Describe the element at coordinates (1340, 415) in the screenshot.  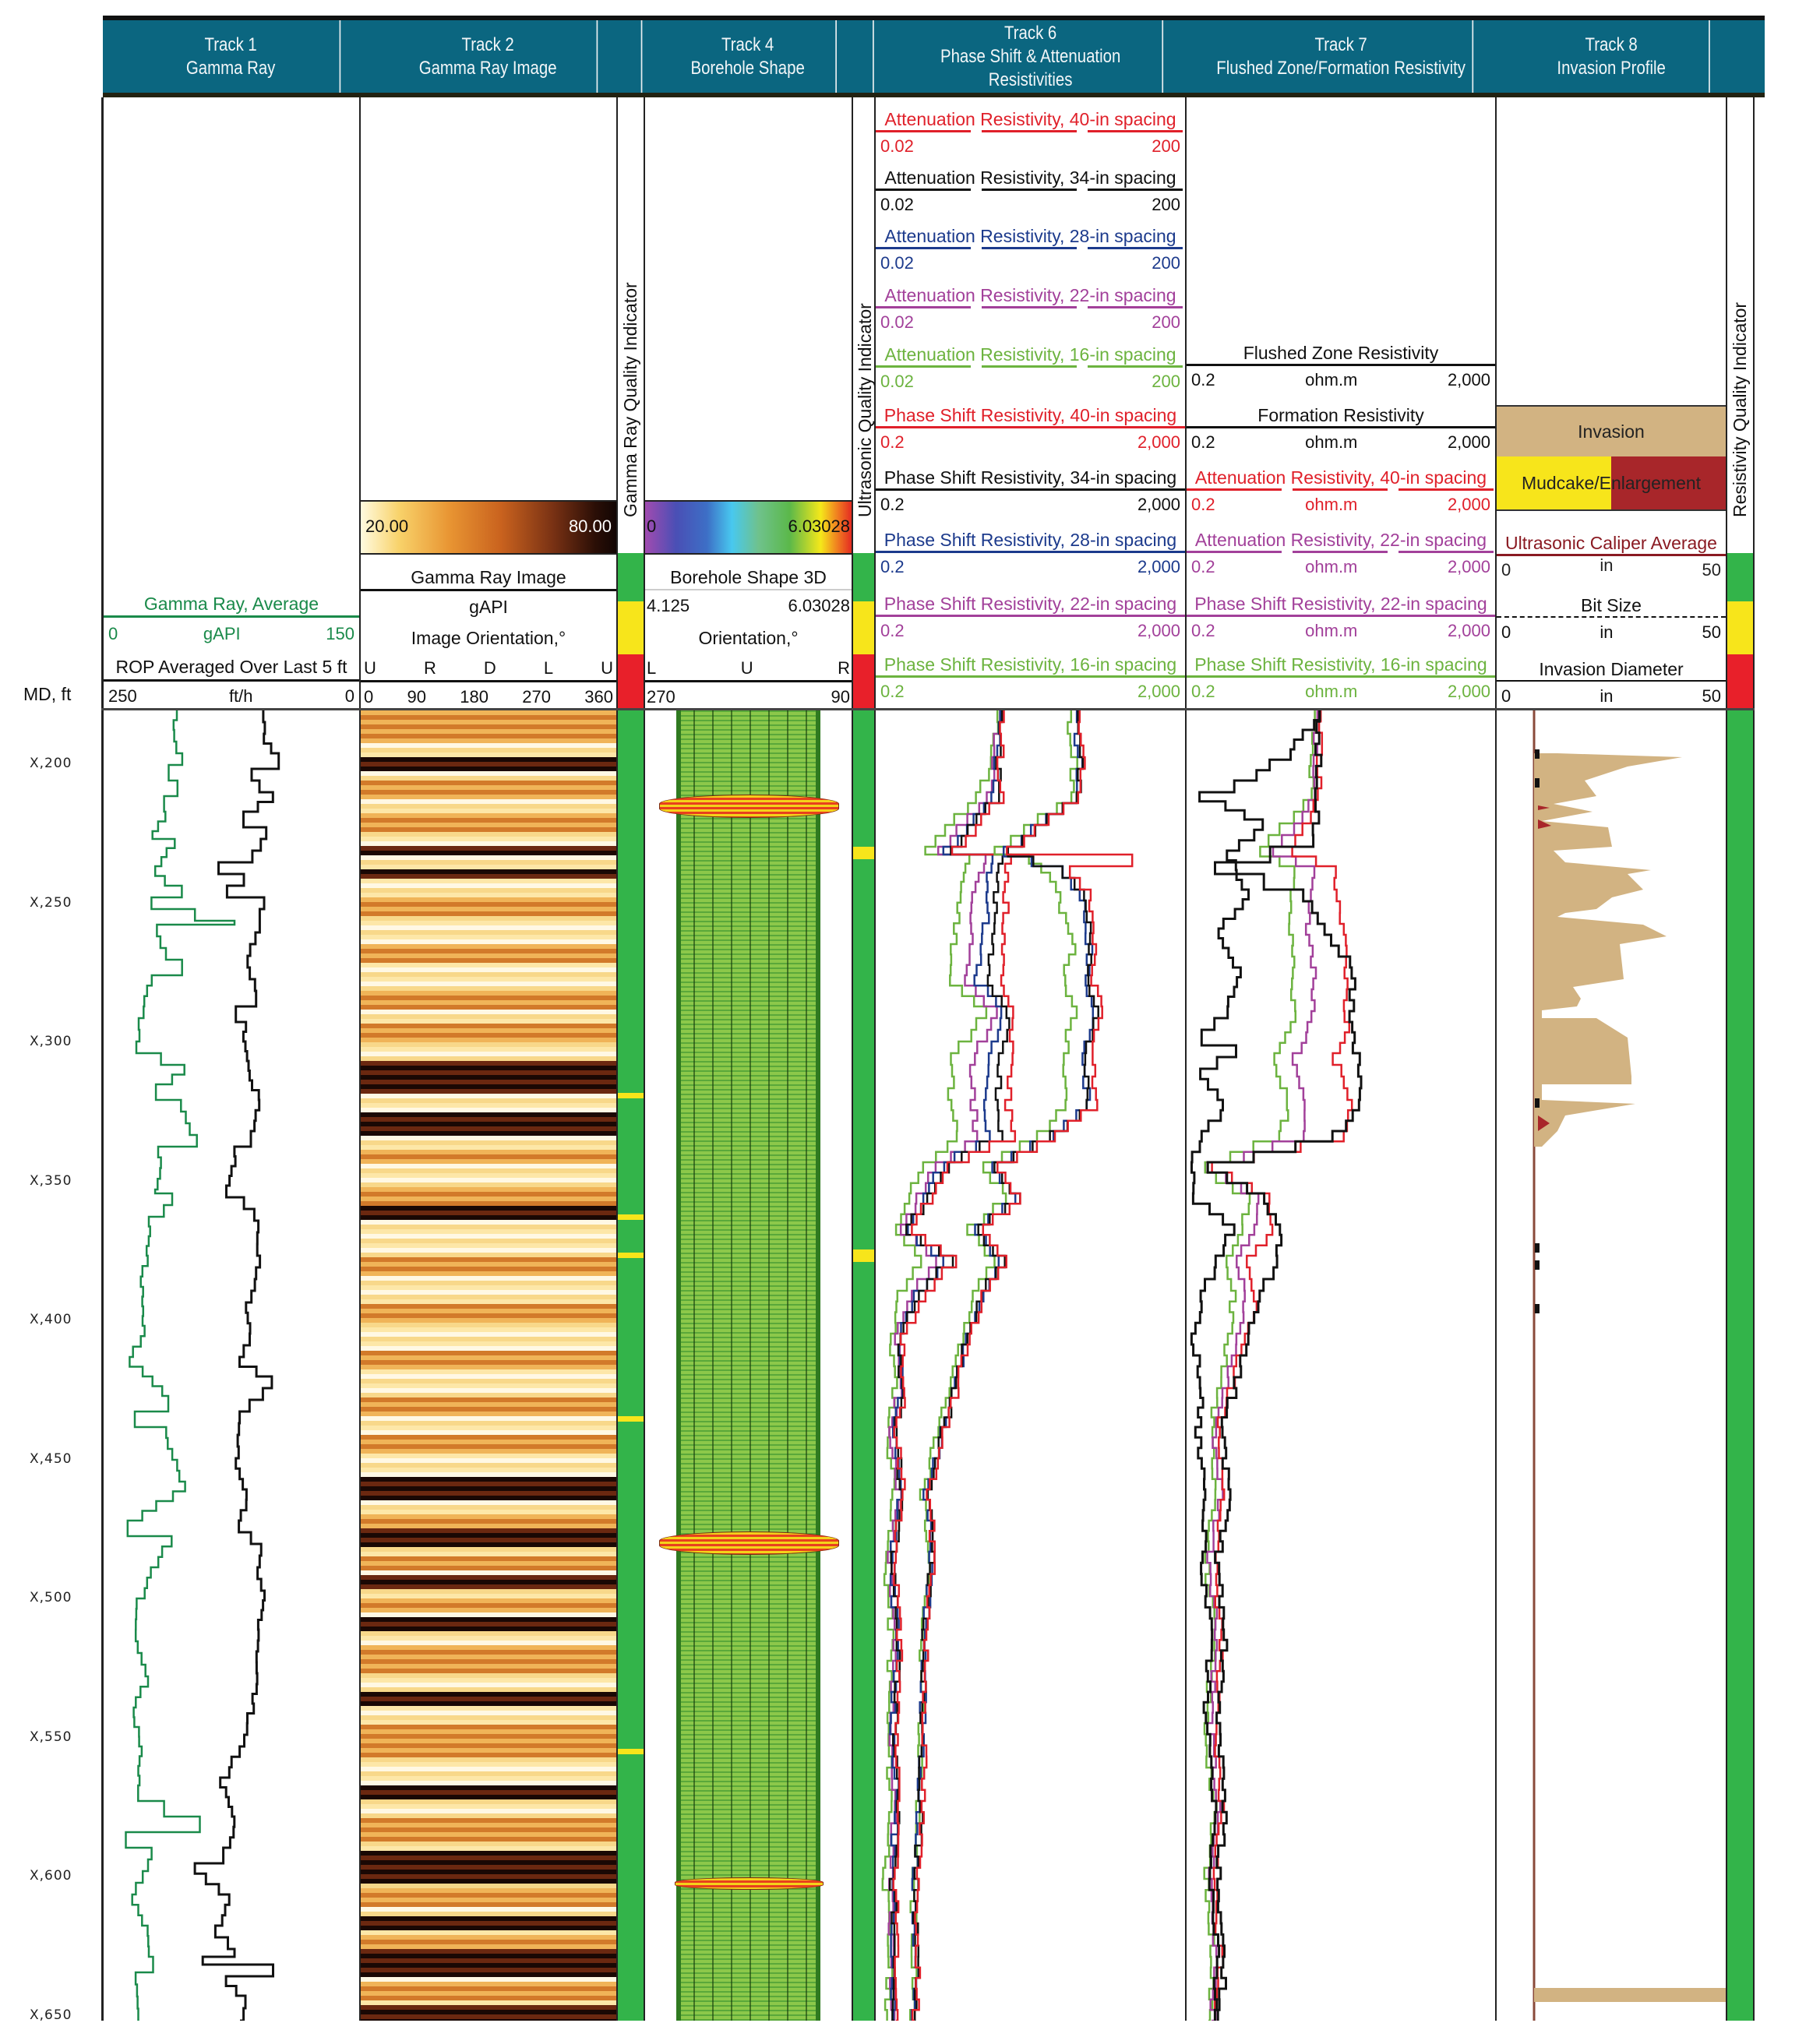
I see `track7-curve-1-label: Formation Resistivity` at that location.